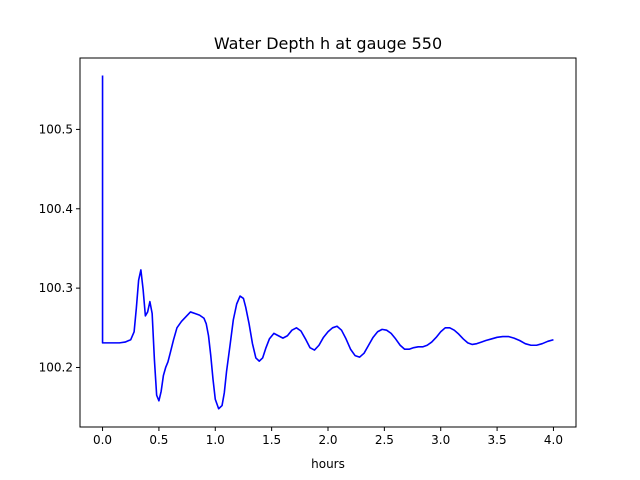  I want to click on x-tick-label: 1.5, so click(271, 440).